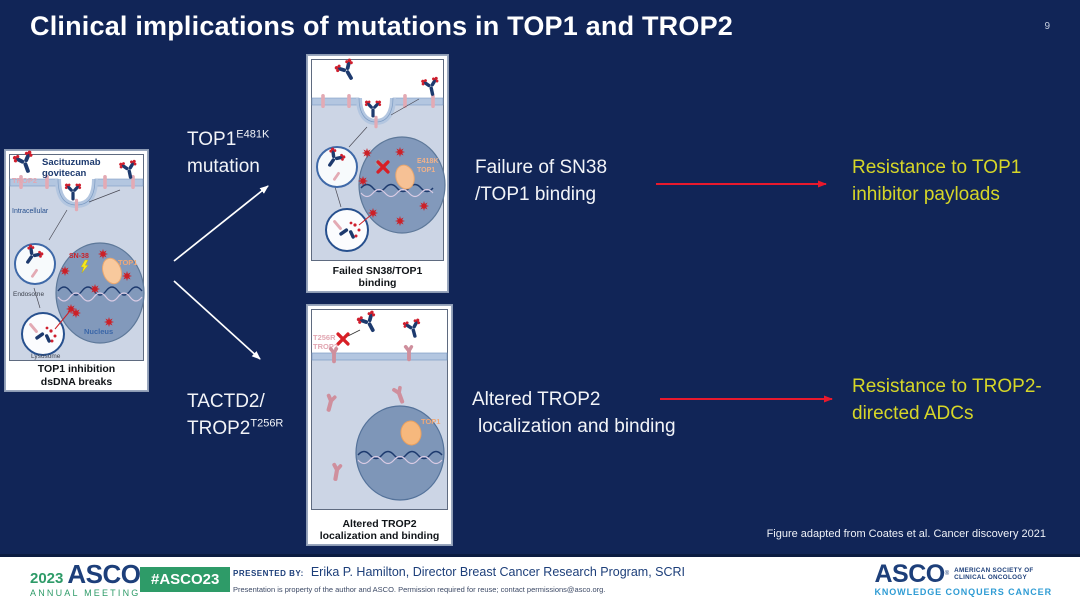 Image resolution: width=1080 pixels, height=608 pixels. What do you see at coordinates (324, 337) in the screenshot?
I see `mutation-label-line1: T256R` at bounding box center [324, 337].